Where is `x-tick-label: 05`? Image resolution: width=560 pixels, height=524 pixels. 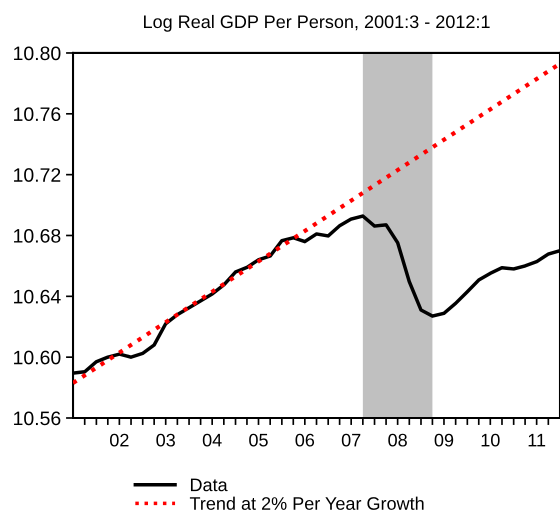 x-tick-label: 05 is located at coordinates (258, 440).